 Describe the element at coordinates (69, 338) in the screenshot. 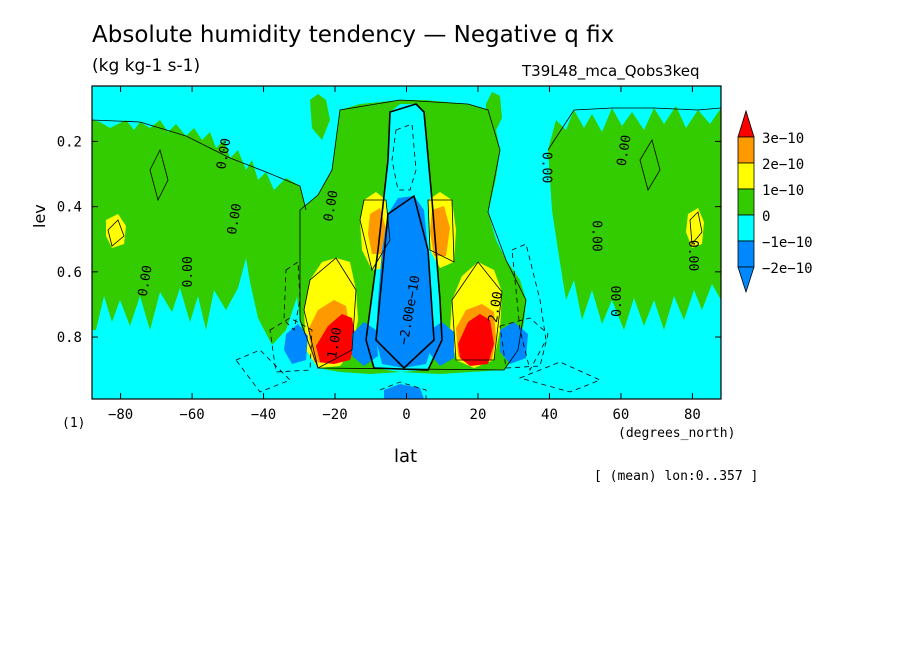

I see `y-tick-label: 0.8` at that location.